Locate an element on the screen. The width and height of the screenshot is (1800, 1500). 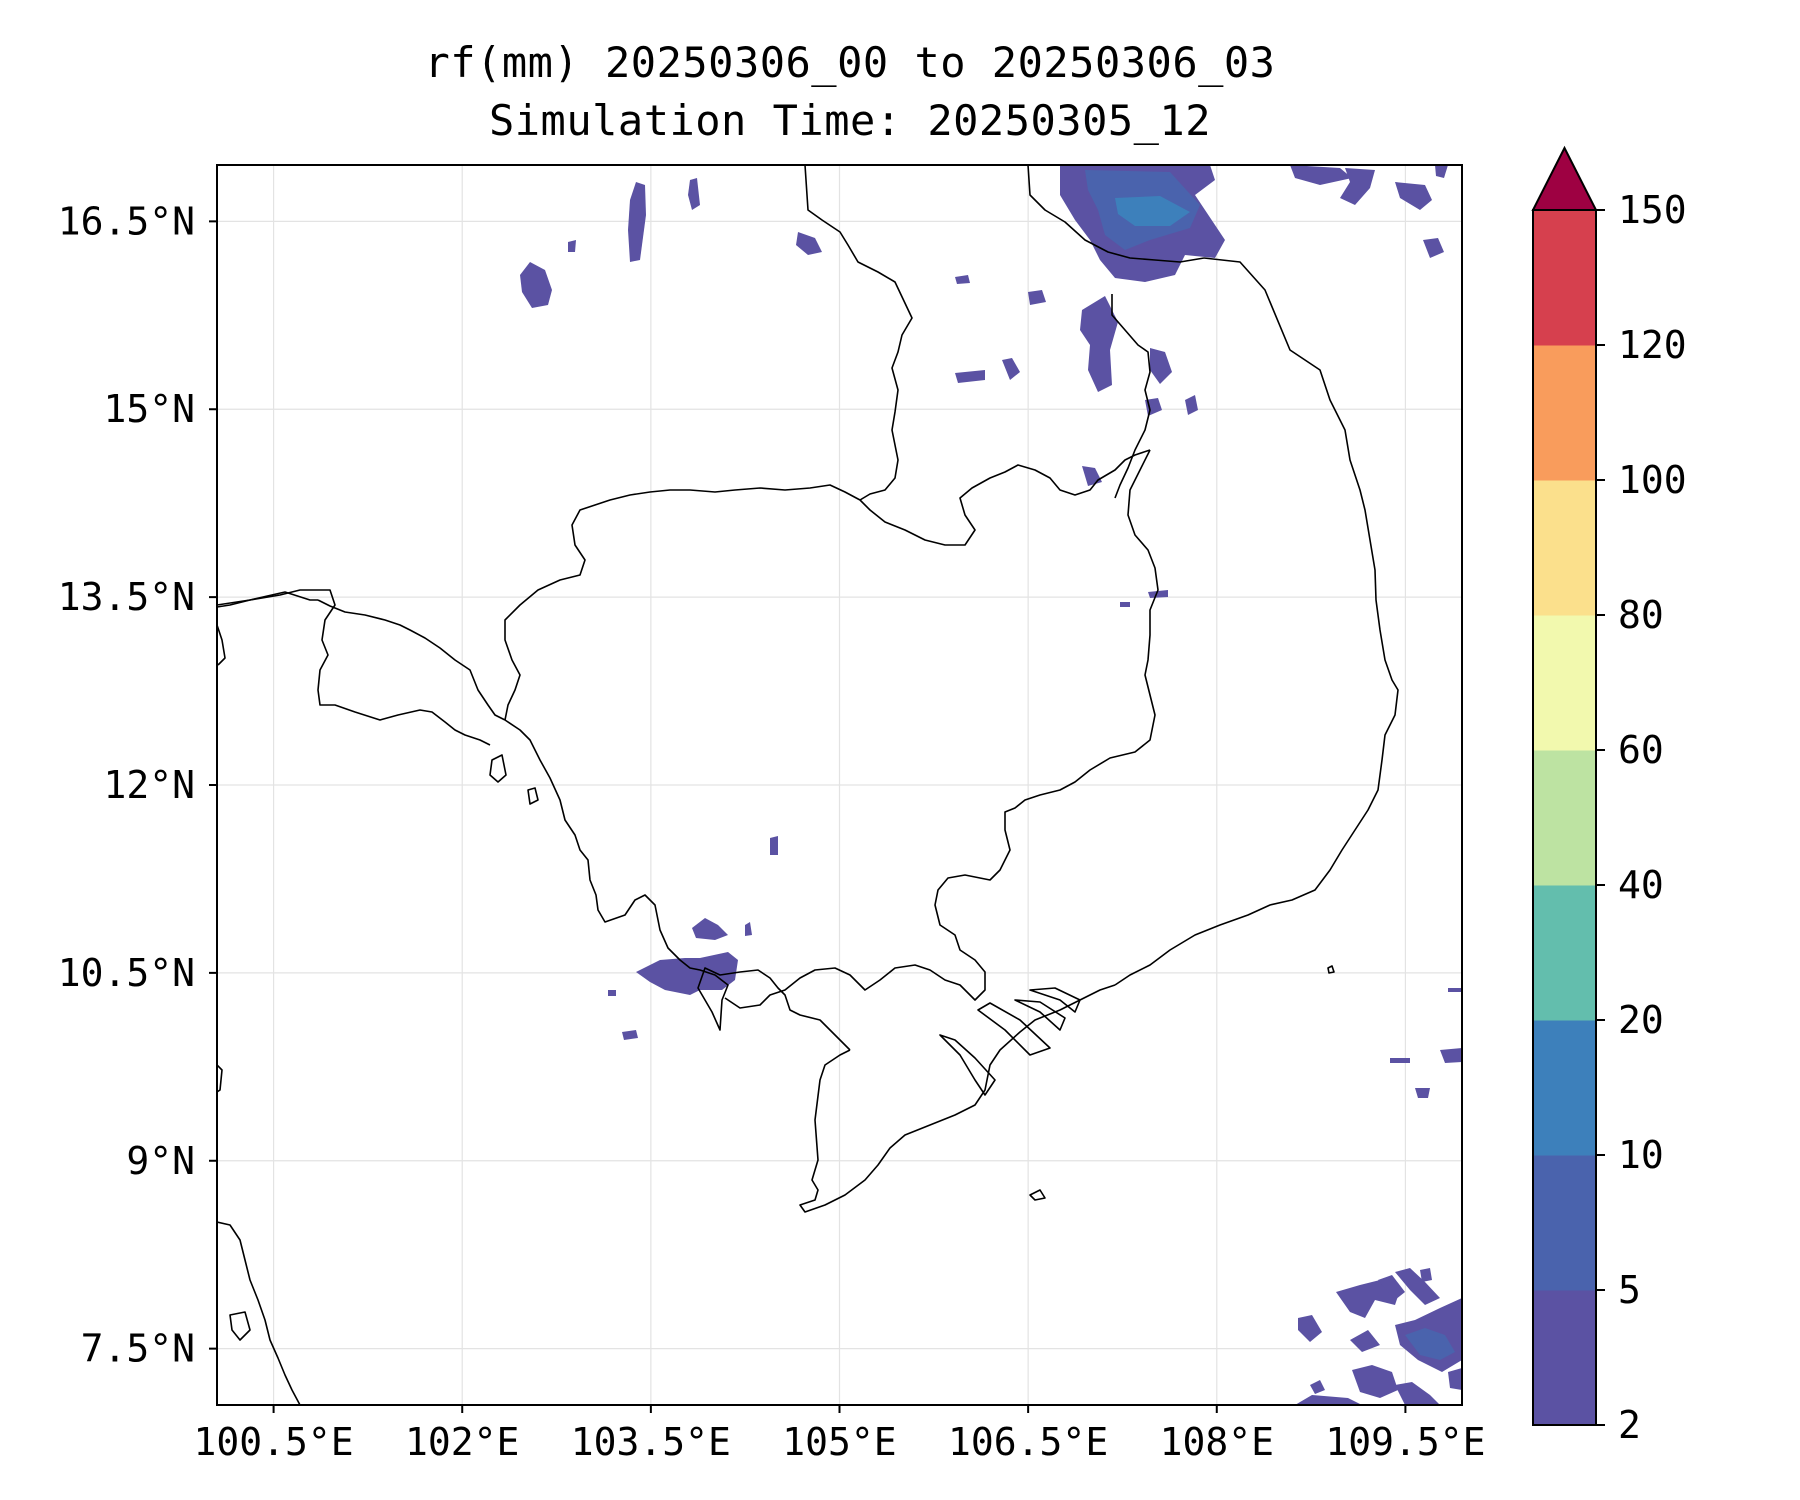
coastline-malaysia is located at coordinates (259, 1313).